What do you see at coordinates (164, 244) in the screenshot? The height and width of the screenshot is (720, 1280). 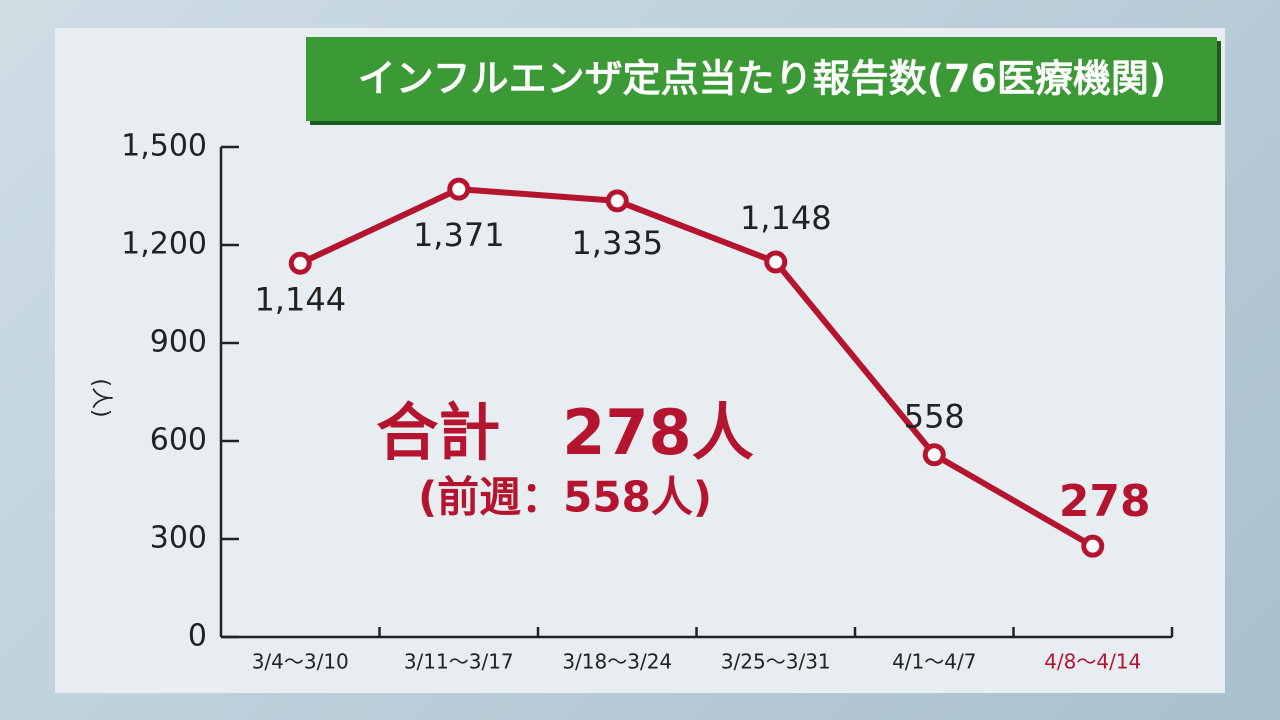 I see `y-tick-label: 1,200` at bounding box center [164, 244].